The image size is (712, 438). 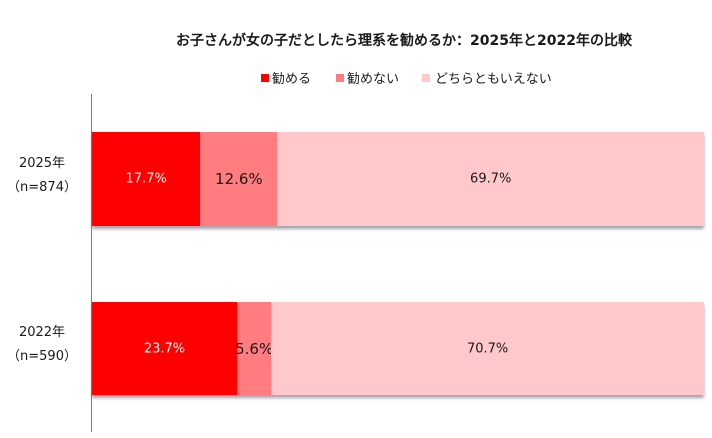 I want to click on data-label: 5.6%, so click(x=254, y=348).